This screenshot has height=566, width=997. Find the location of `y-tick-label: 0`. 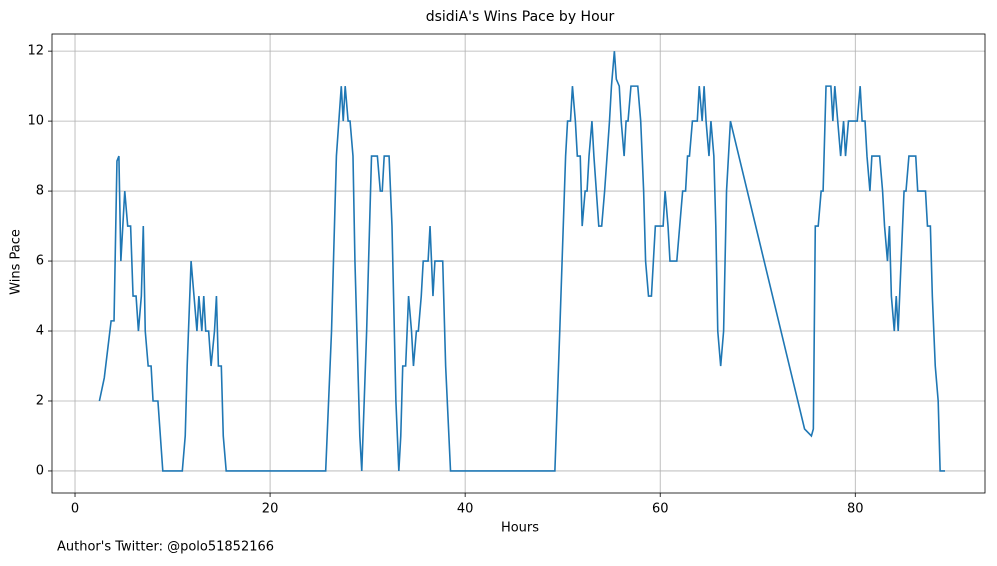

y-tick-label: 0 is located at coordinates (40, 470).